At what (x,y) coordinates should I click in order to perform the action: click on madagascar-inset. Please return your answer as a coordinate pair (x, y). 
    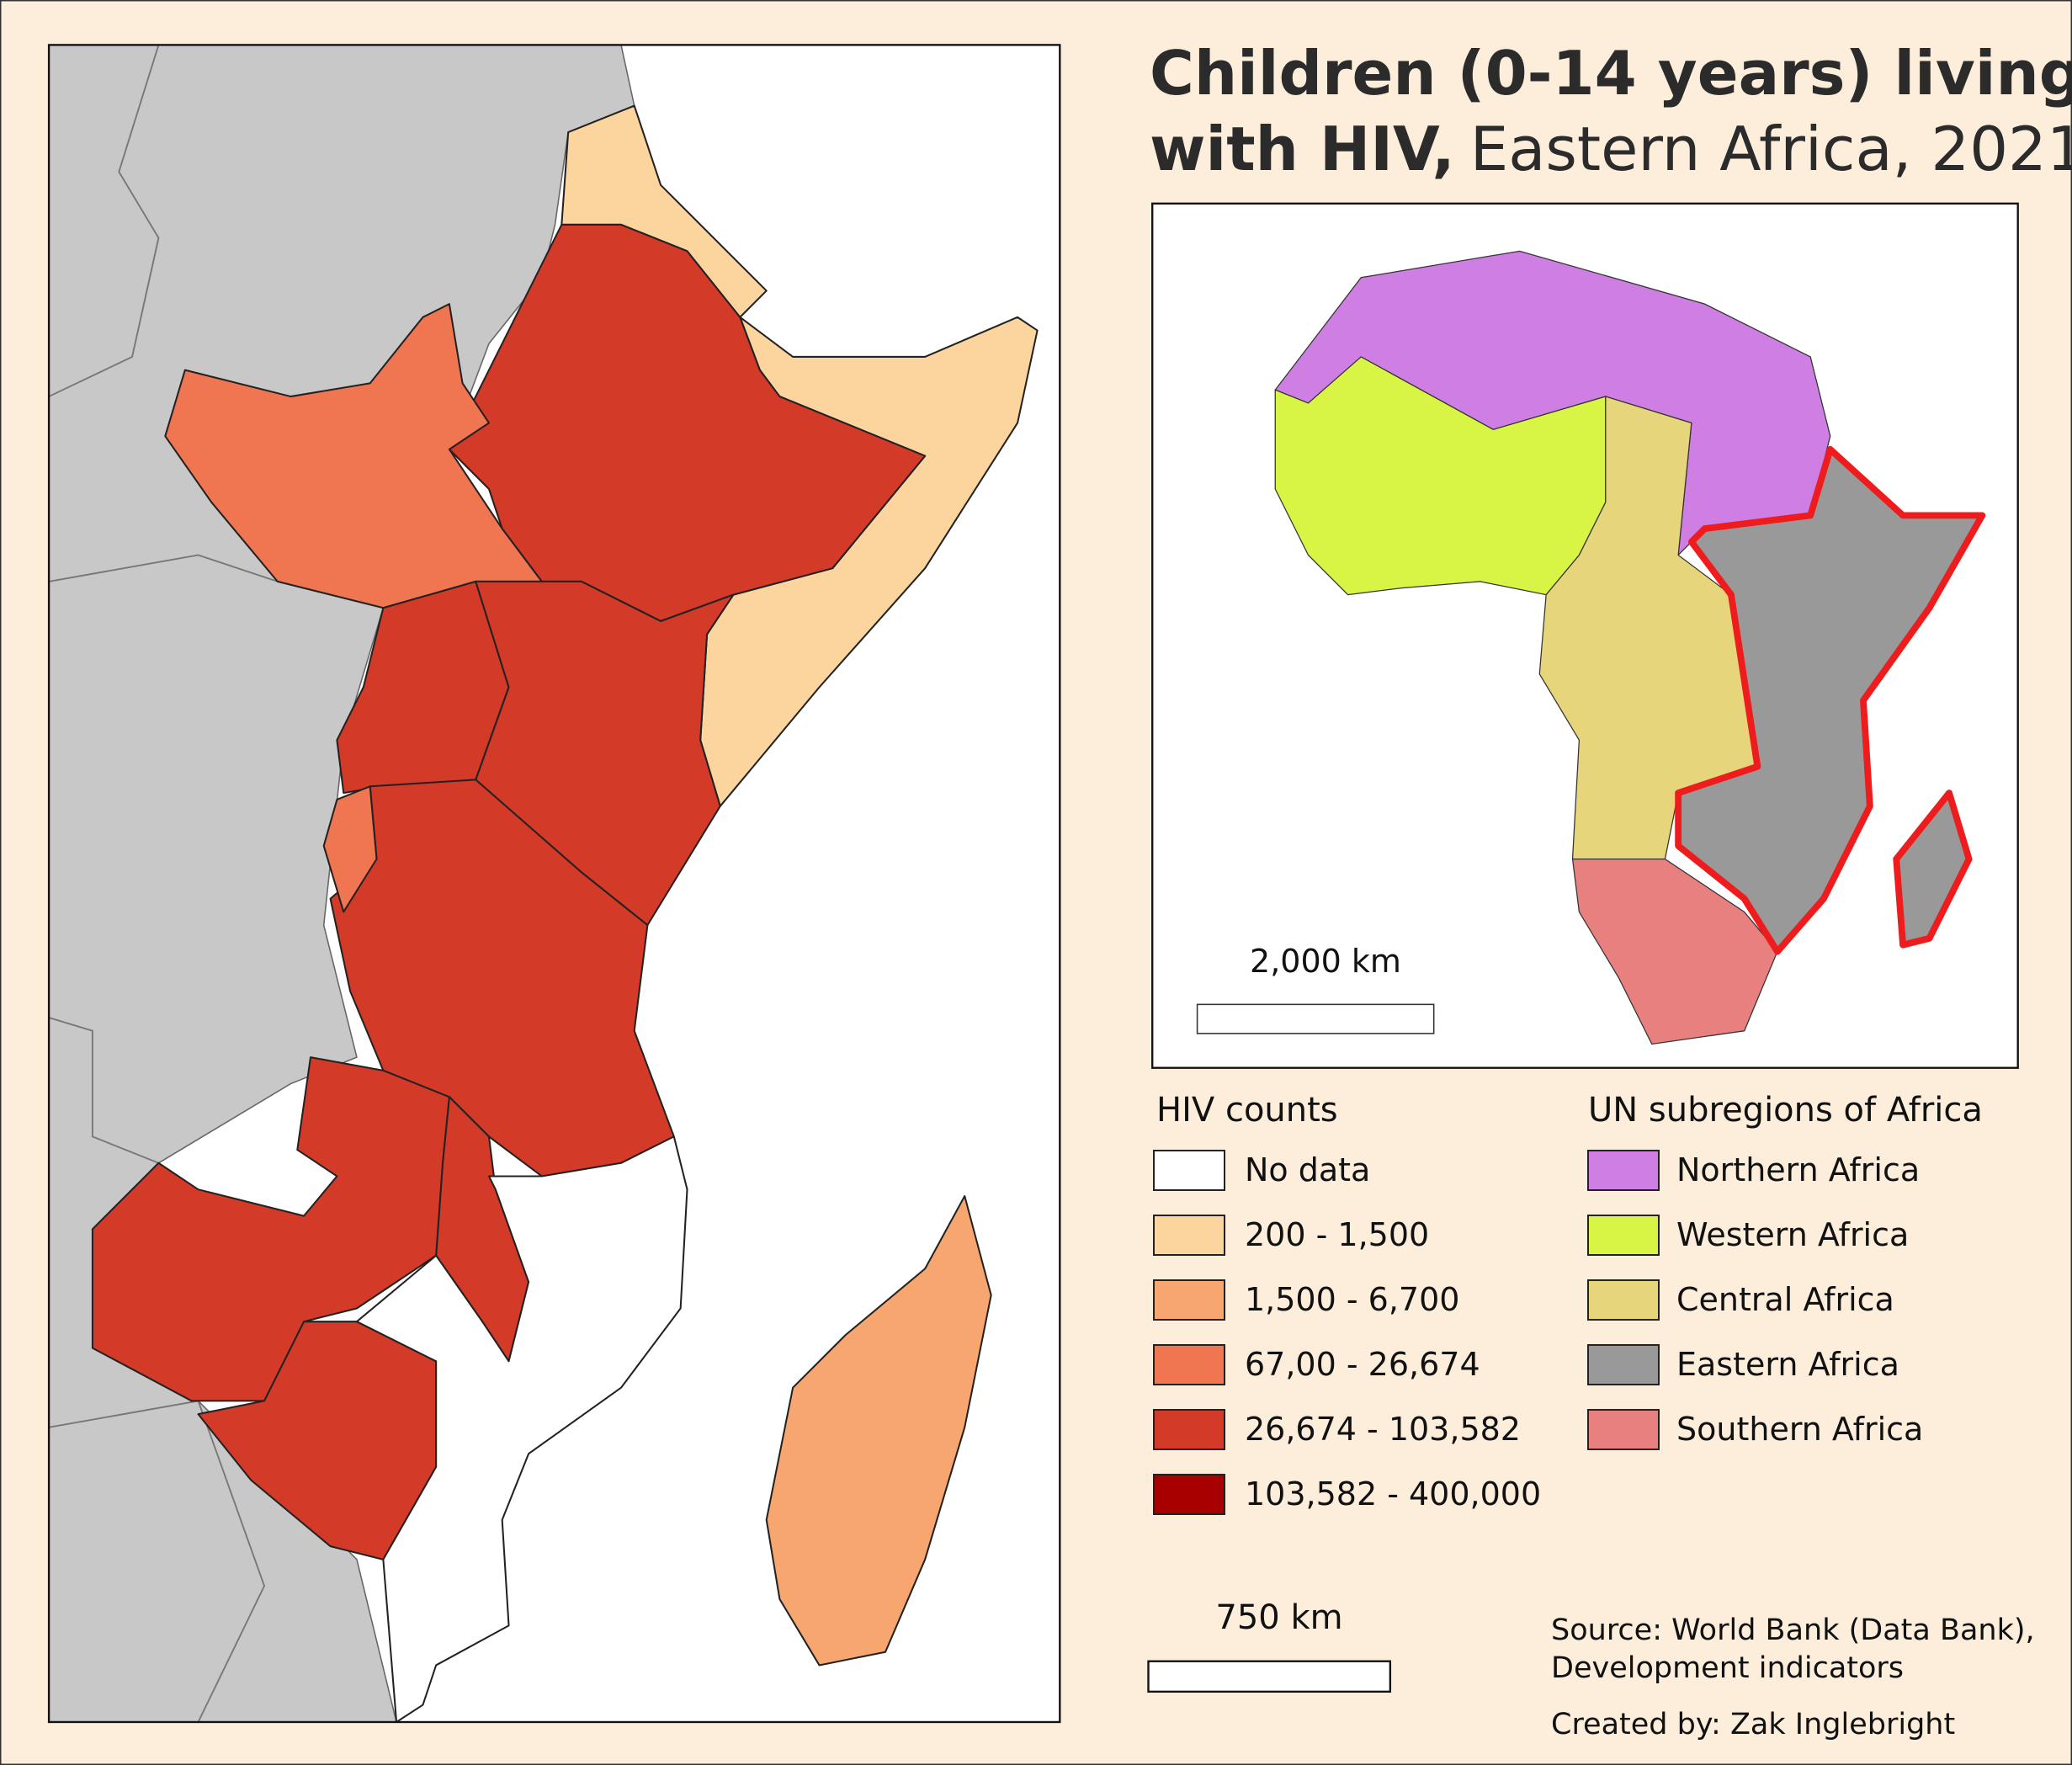
    Looking at the image, I should click on (1933, 869).